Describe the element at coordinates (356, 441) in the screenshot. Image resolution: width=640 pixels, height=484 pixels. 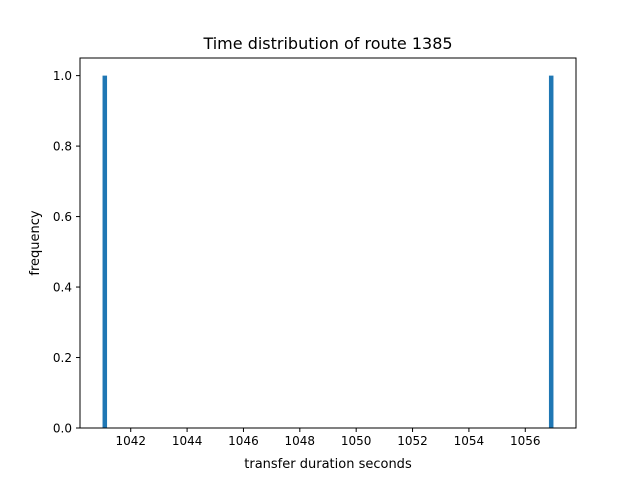
I see `x-tick-label: 1050` at that location.